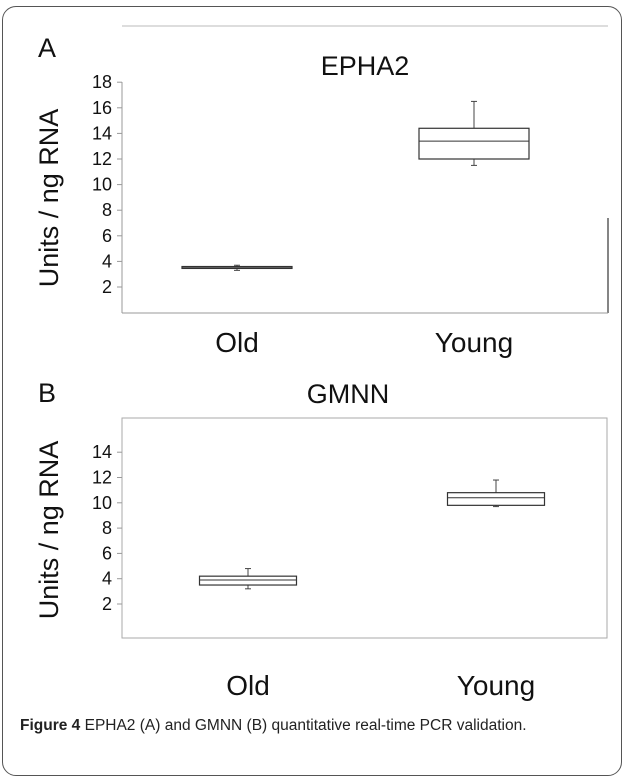  What do you see at coordinates (102, 185) in the screenshot?
I see `panel-a-y-tick-label: 10` at bounding box center [102, 185].